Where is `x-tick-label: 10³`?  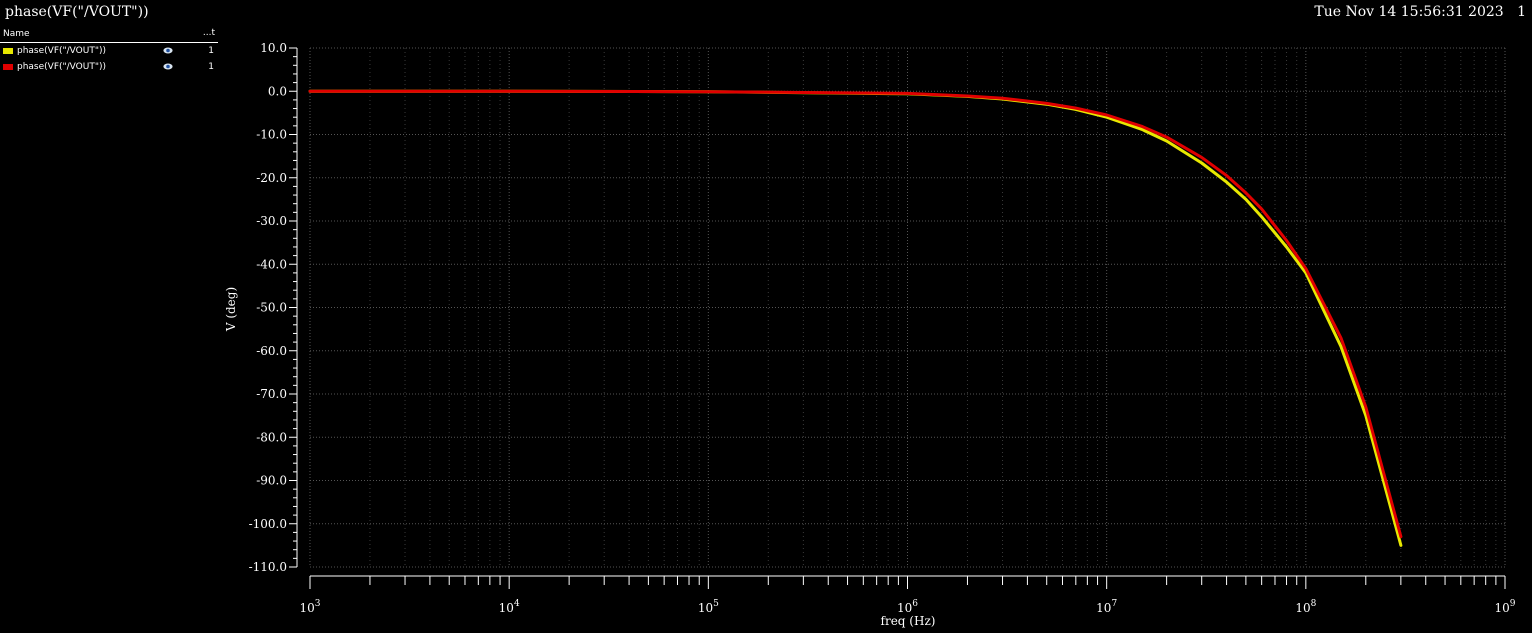
x-tick-label: 10³ is located at coordinates (309, 607).